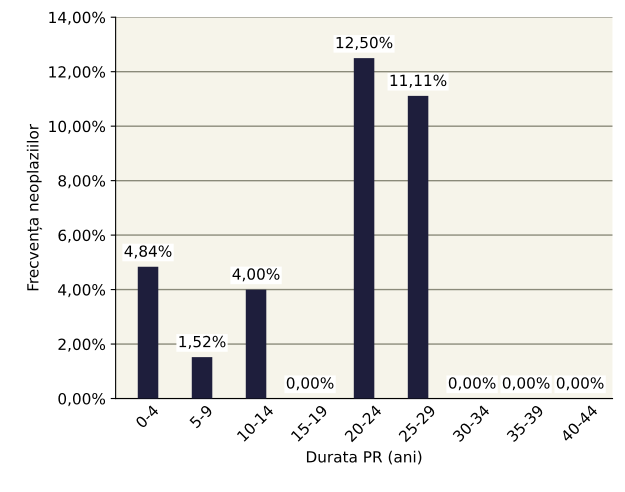 The width and height of the screenshot is (625, 492). I want to click on data-label: 12,50%, so click(364, 43).